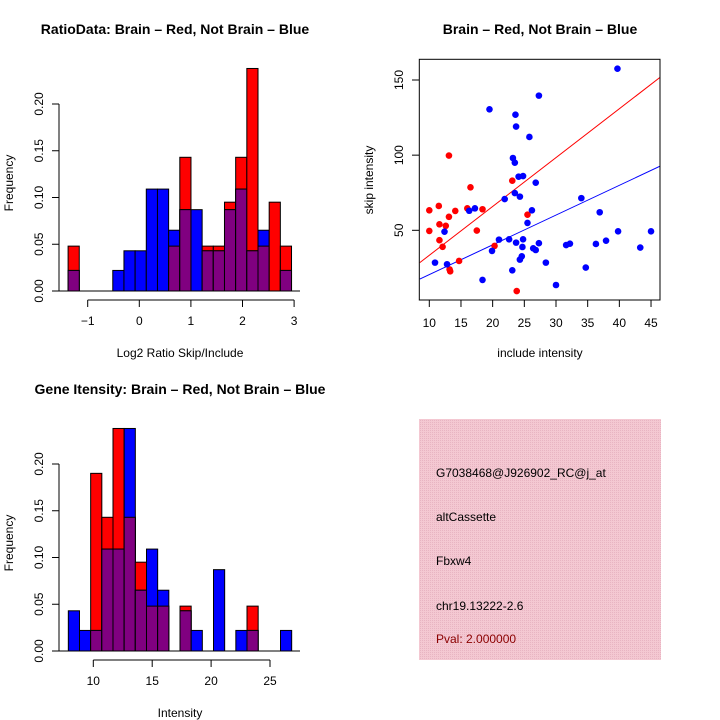  Describe the element at coordinates (521, 473) in the screenshot. I see `probe-id-text: G7038468@J926902_RC@j_at` at that location.